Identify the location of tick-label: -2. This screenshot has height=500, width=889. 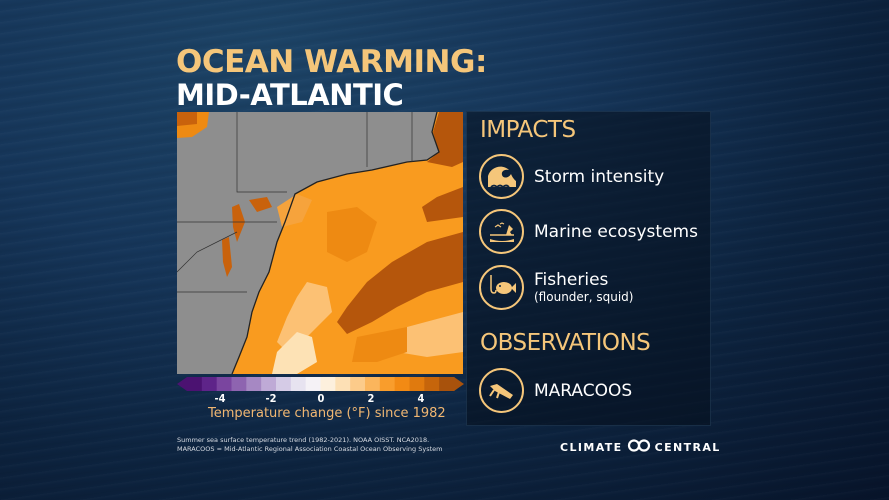
(271, 398).